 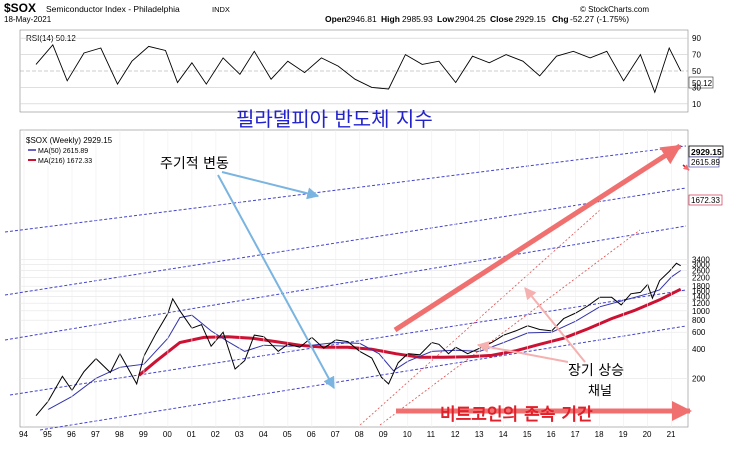 I want to click on x-tick-label: 21, so click(x=671, y=434).